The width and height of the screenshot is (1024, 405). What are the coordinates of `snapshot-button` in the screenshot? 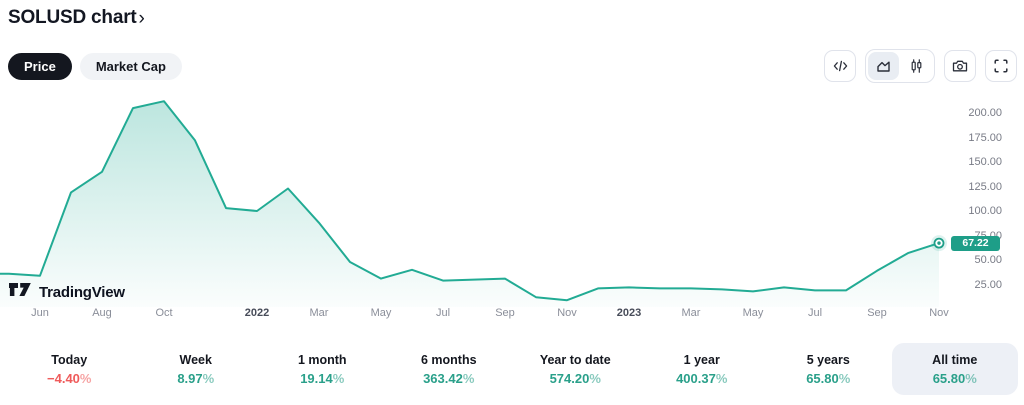 It's located at (960, 66).